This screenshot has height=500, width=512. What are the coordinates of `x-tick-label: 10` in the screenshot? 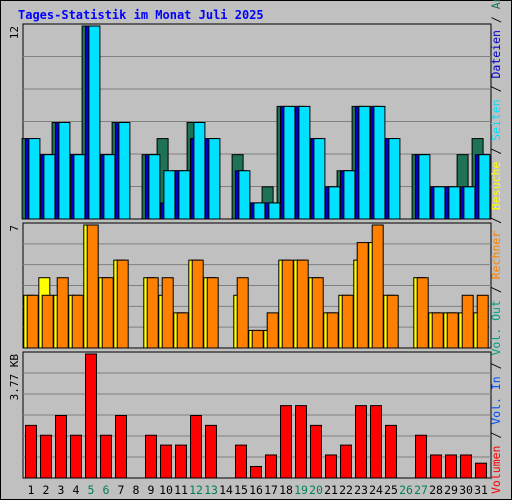 It's located at (166, 490).